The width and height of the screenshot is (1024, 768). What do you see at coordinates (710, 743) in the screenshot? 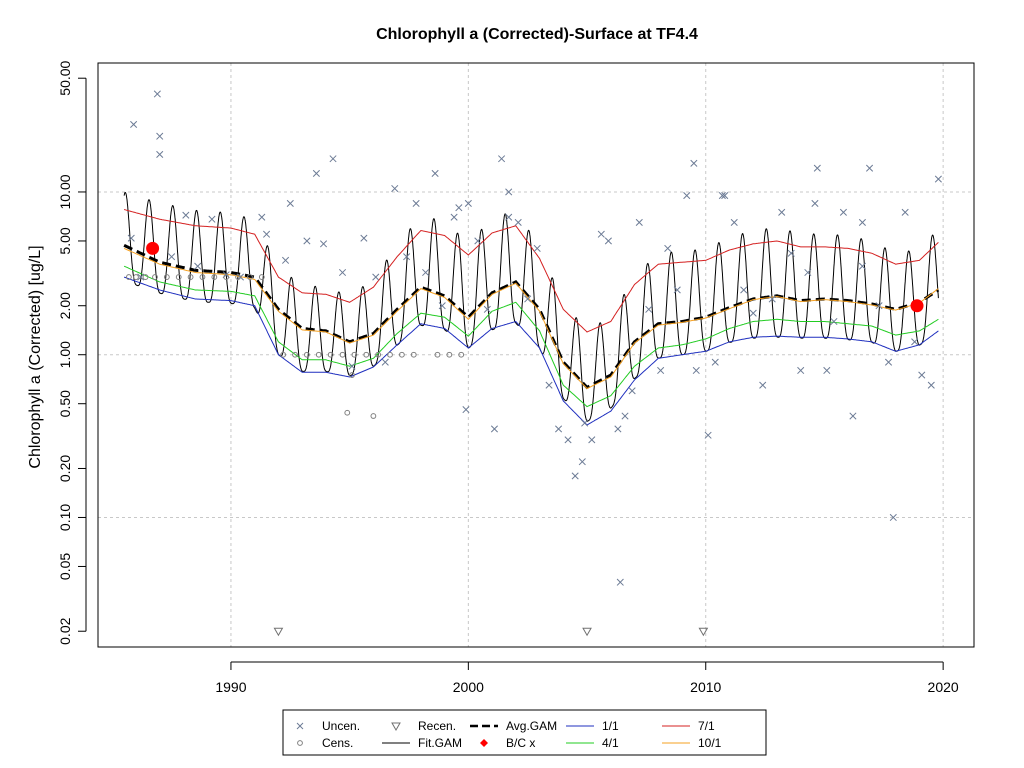
I see `legend-label: 10/1` at bounding box center [710, 743].